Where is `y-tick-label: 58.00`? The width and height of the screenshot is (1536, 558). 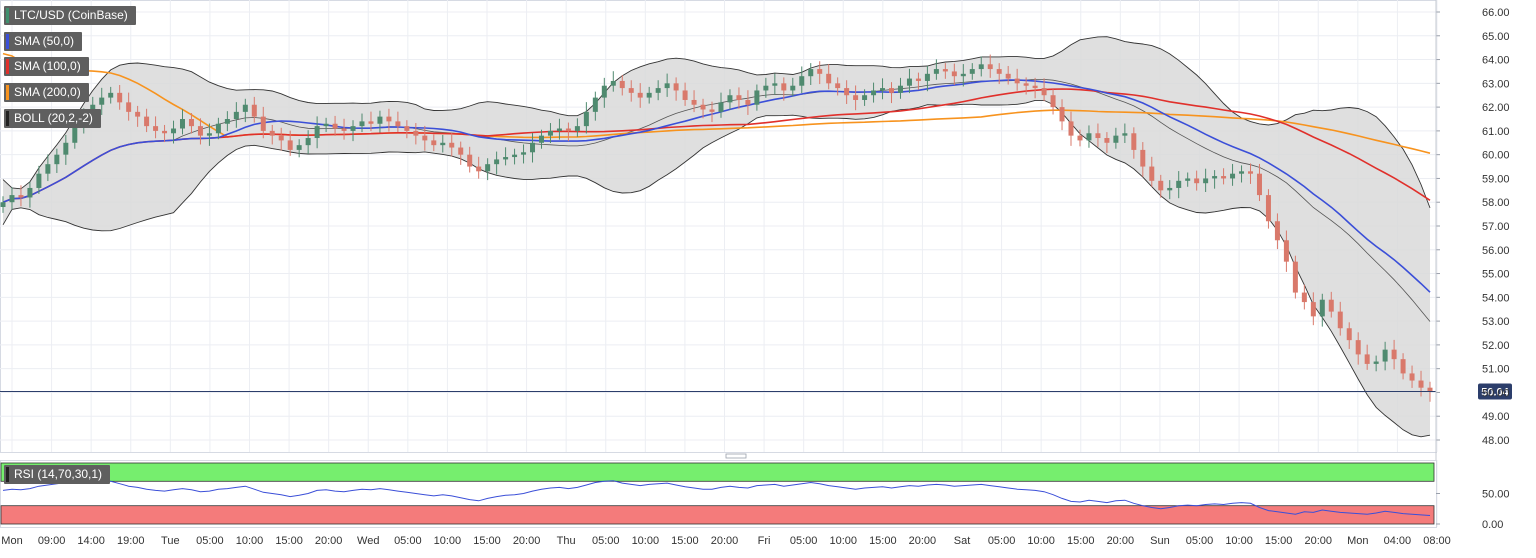
y-tick-label: 58.00 is located at coordinates (1496, 203).